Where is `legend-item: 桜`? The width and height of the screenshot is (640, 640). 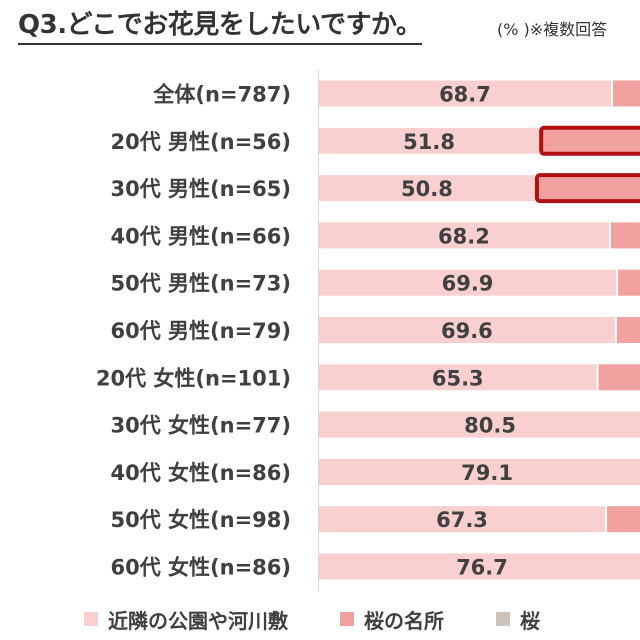
legend-item: 桜 is located at coordinates (518, 619).